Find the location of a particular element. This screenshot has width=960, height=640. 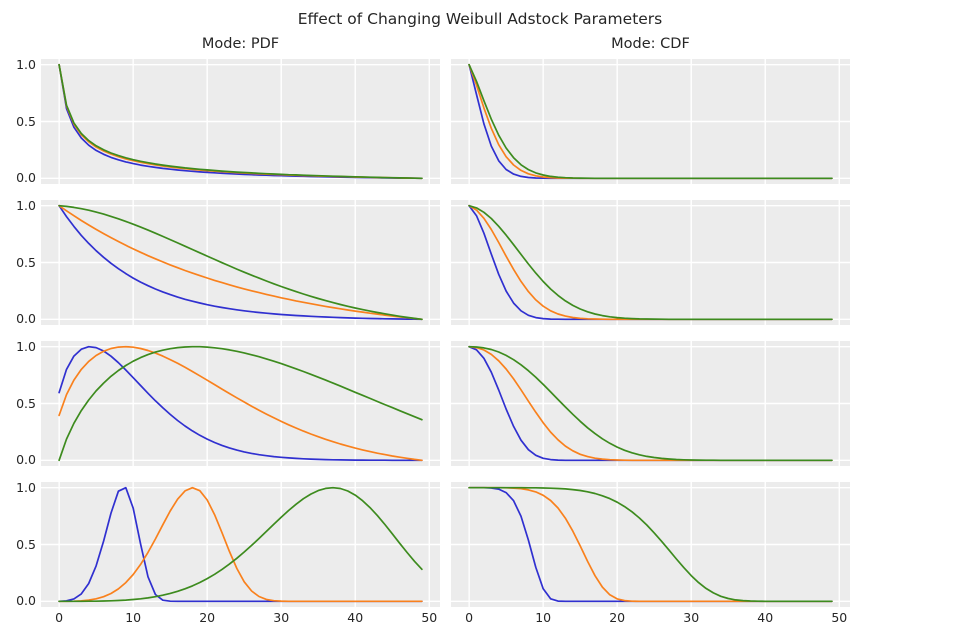

subplot-row1-cdf is located at coordinates (650, 121).